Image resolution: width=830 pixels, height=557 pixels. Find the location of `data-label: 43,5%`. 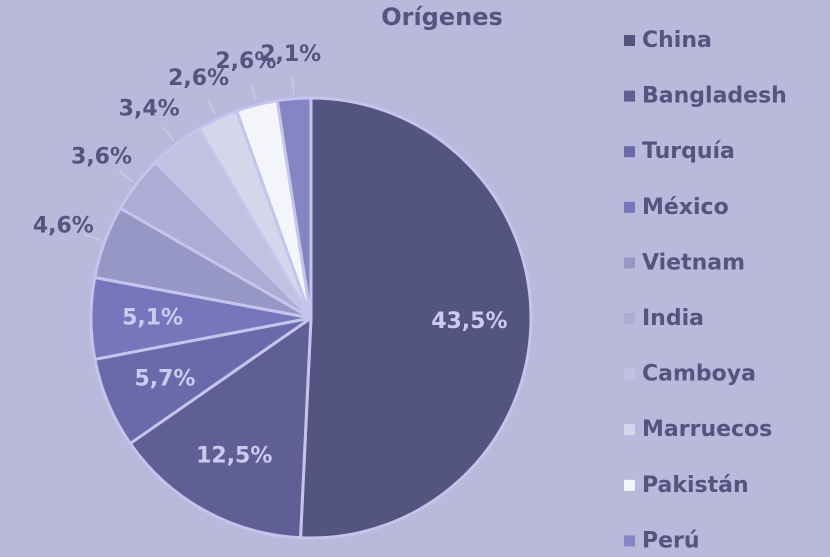

data-label: 43,5% is located at coordinates (469, 321).